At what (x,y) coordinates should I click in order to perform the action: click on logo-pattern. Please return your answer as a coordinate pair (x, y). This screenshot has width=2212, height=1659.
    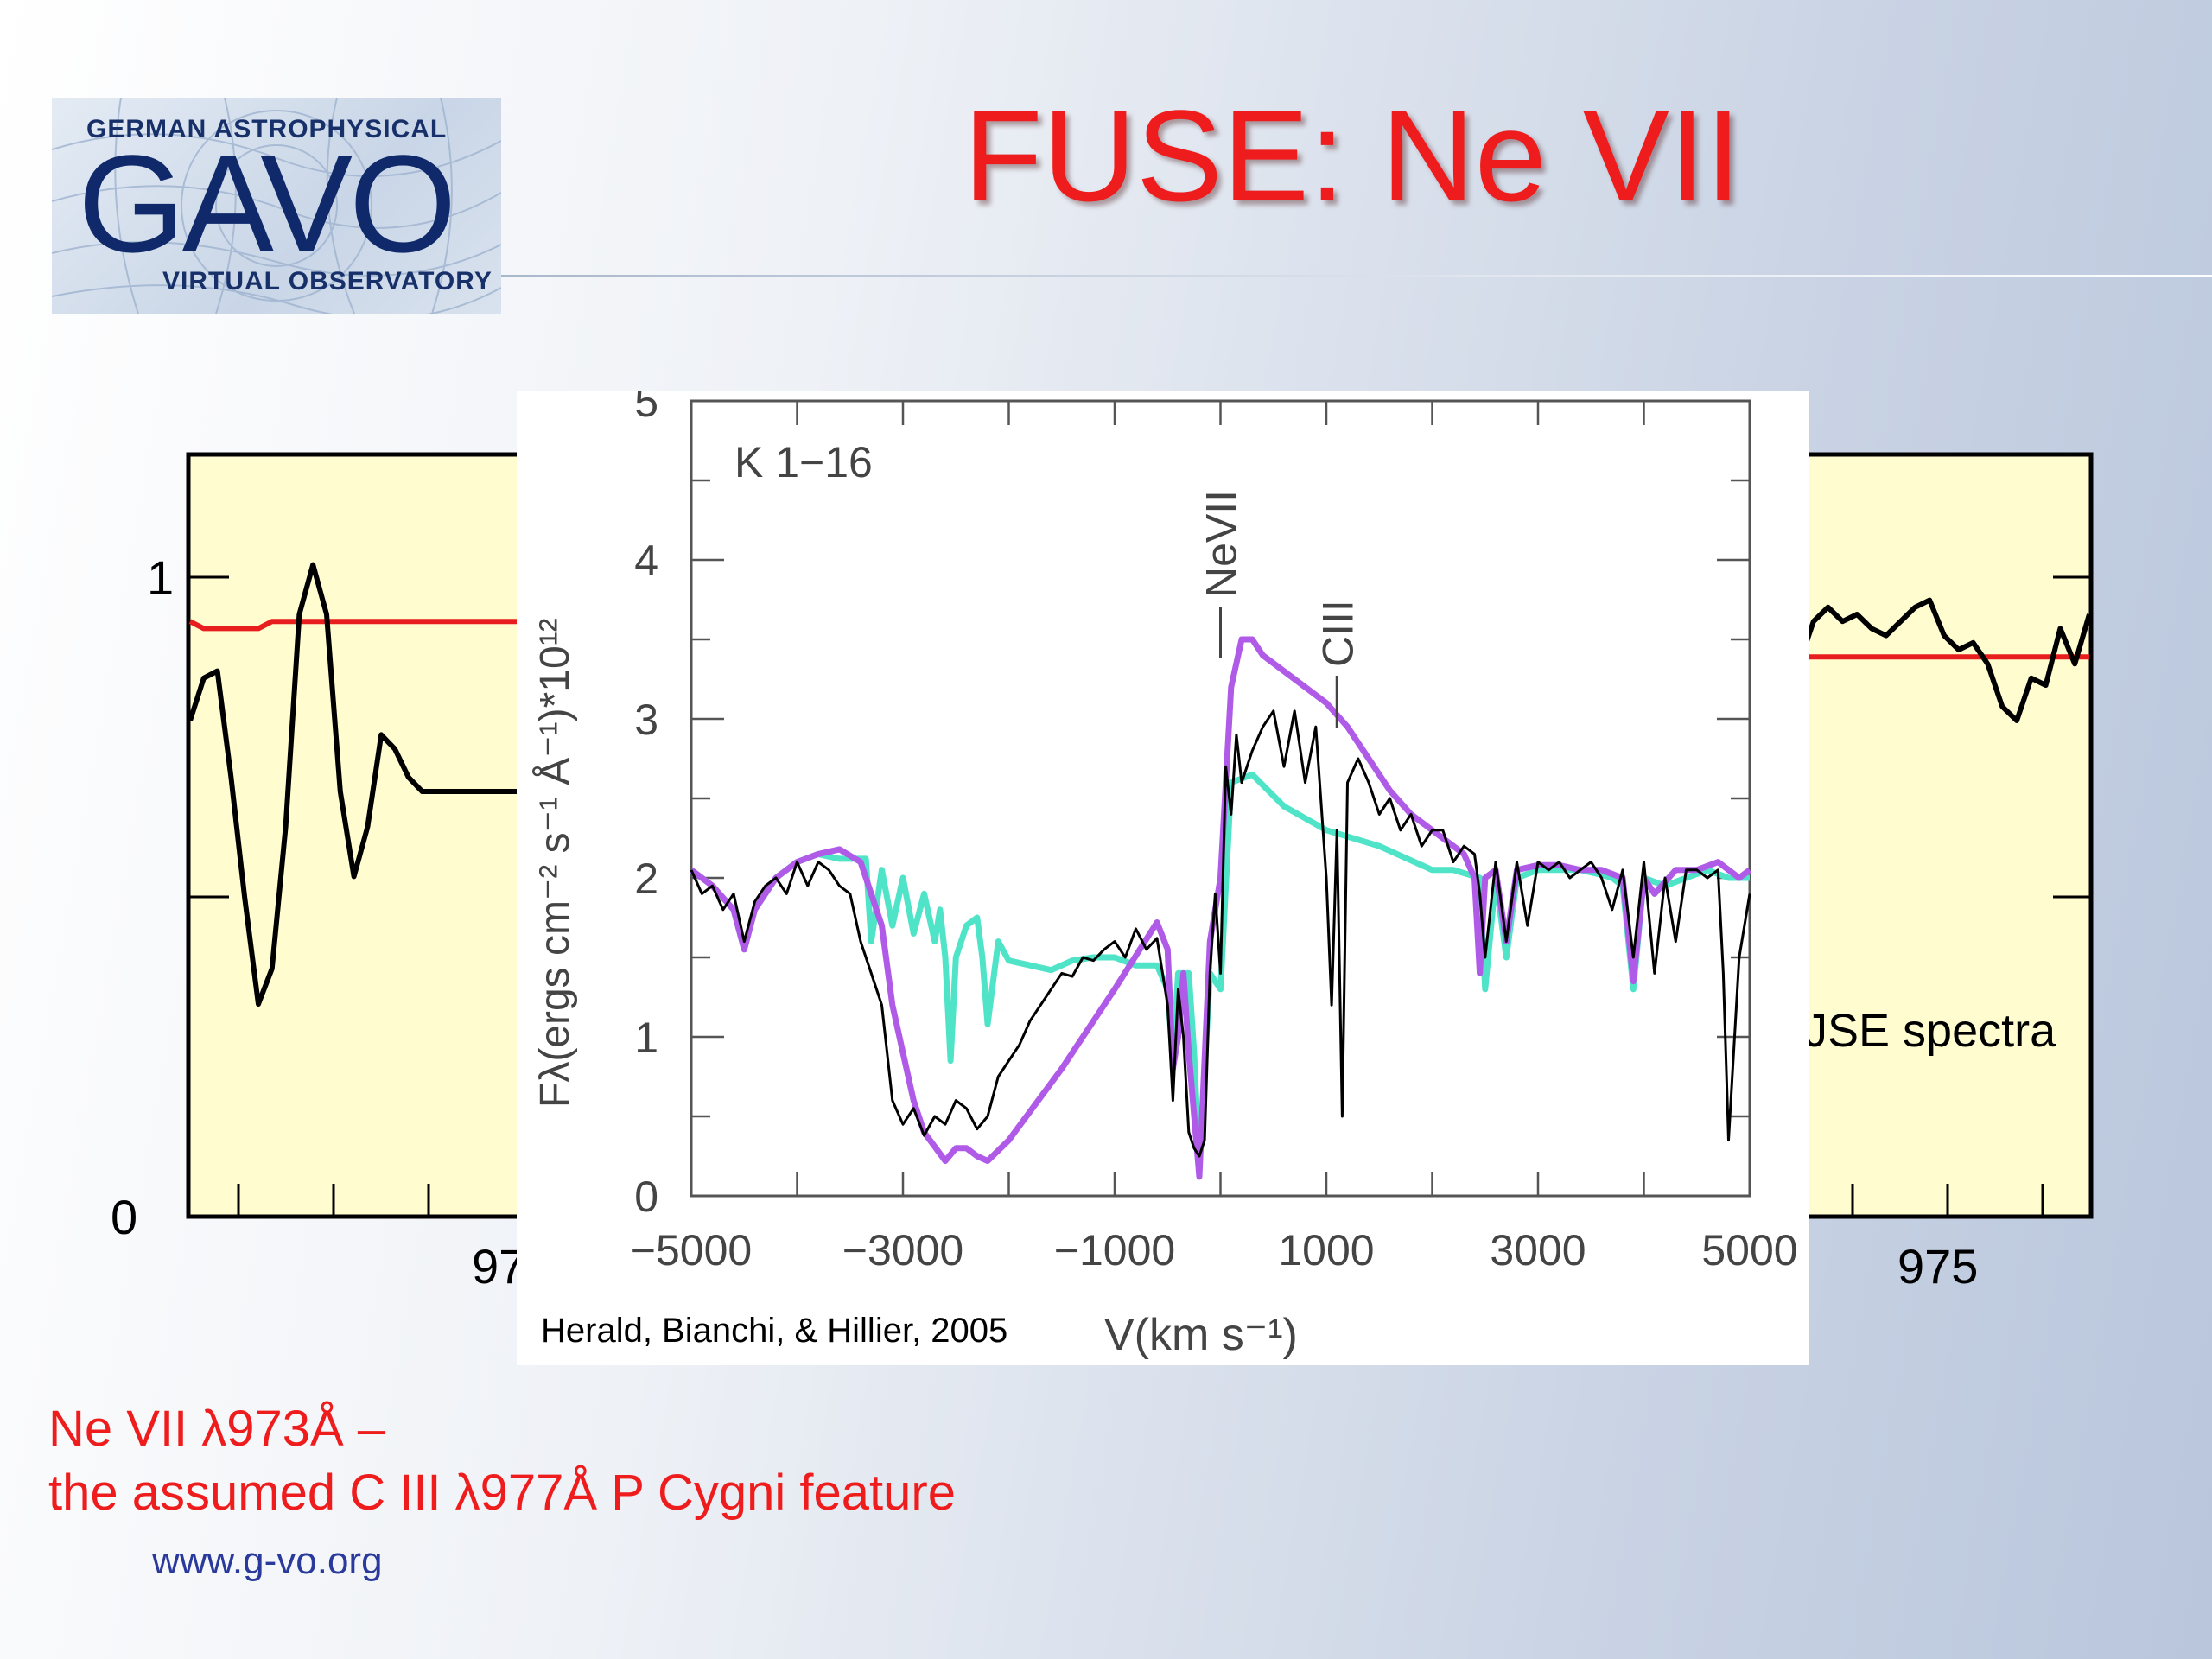
    Looking at the image, I should click on (276, 206).